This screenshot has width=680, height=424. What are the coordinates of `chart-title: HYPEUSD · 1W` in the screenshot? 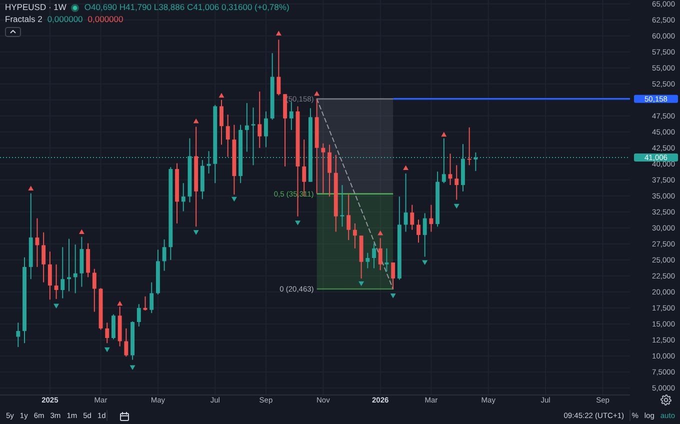 It's located at (35, 7).